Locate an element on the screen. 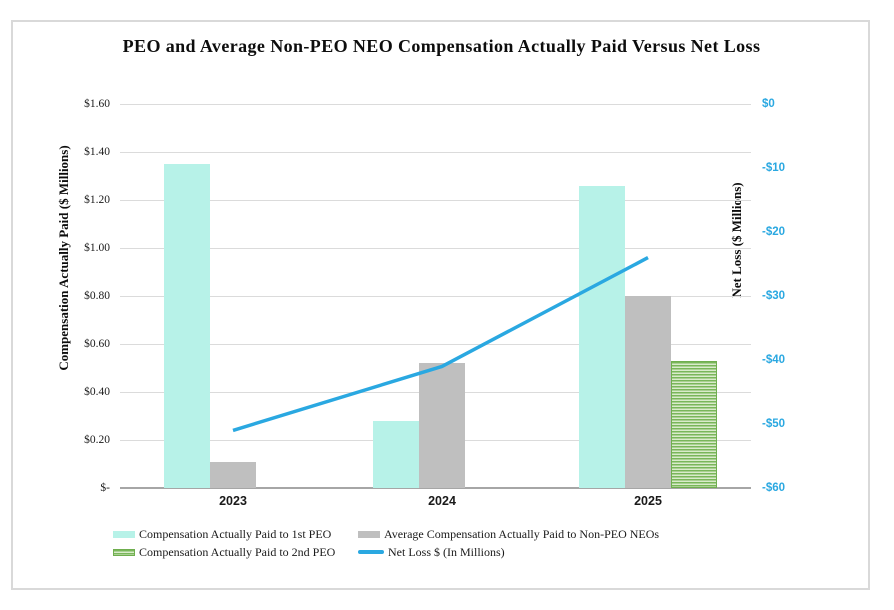 The height and width of the screenshot is (610, 894). bar-series1-2023 is located at coordinates (187, 326).